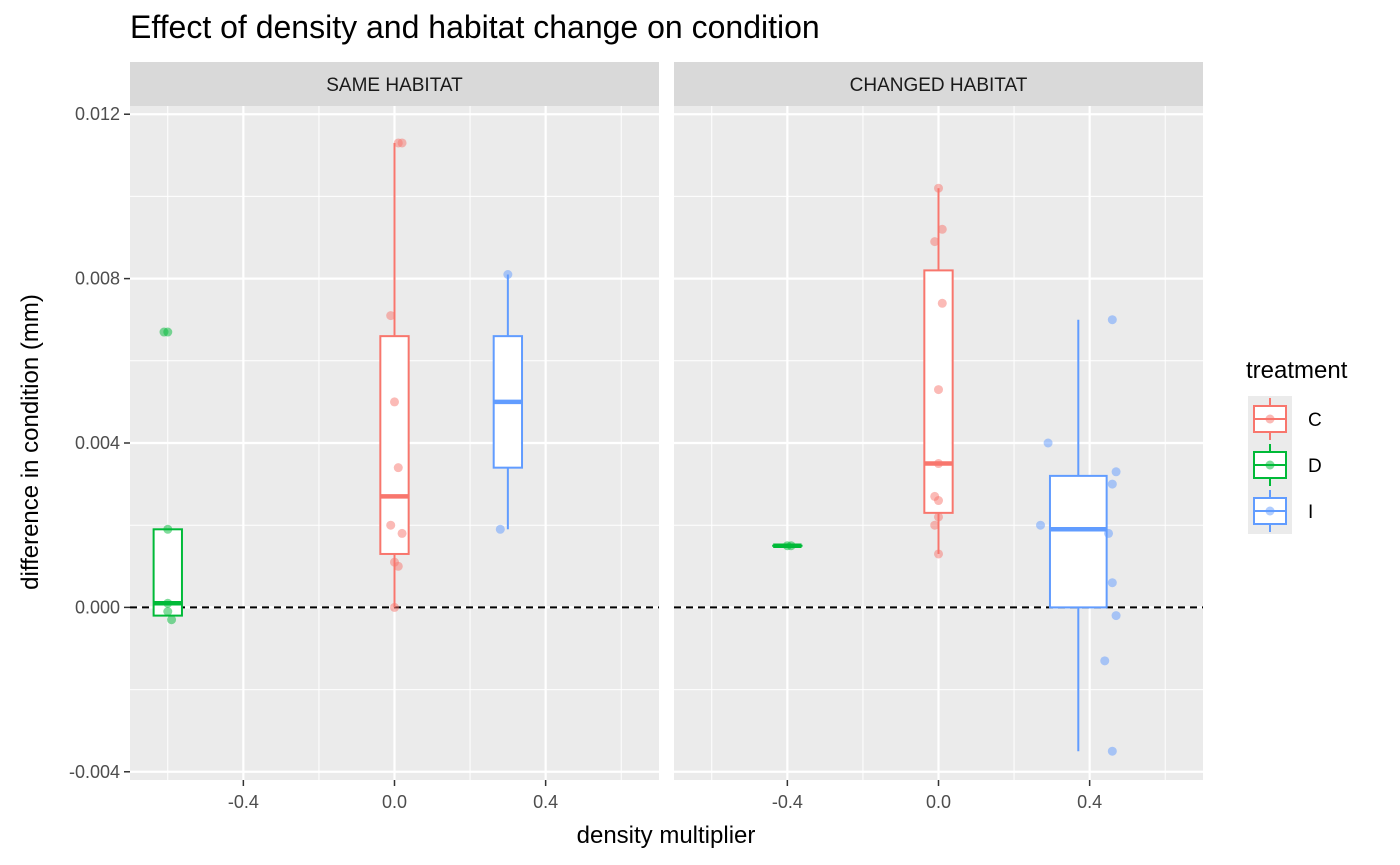 The width and height of the screenshot is (1400, 865). What do you see at coordinates (97, 607) in the screenshot?
I see `y-tick-label: 0.000` at bounding box center [97, 607].